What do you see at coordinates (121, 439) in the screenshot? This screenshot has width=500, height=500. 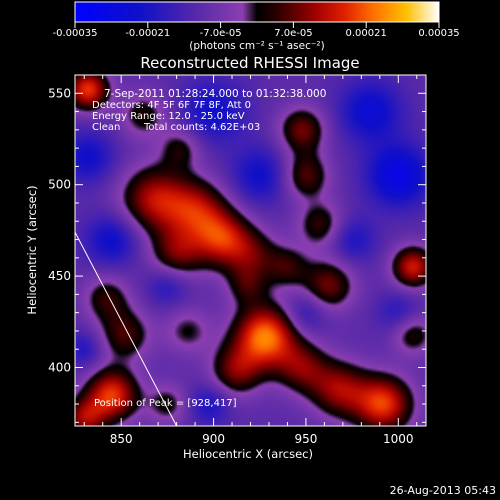 I see `x-tick-label: 850` at bounding box center [121, 439].